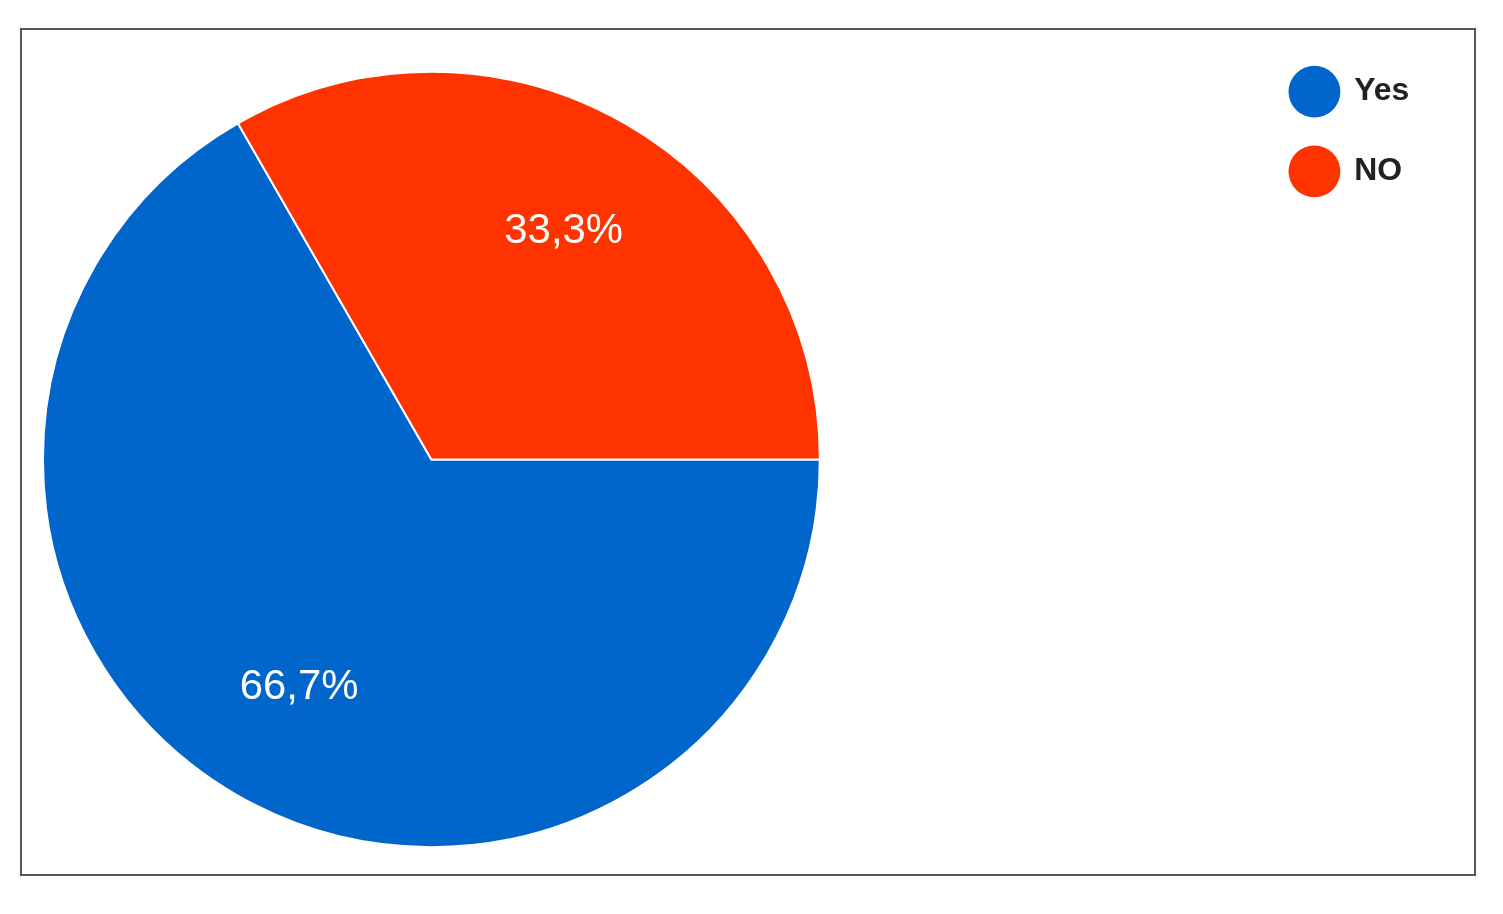 This screenshot has width=1503, height=914. I want to click on legend-label: Yes, so click(1382, 89).